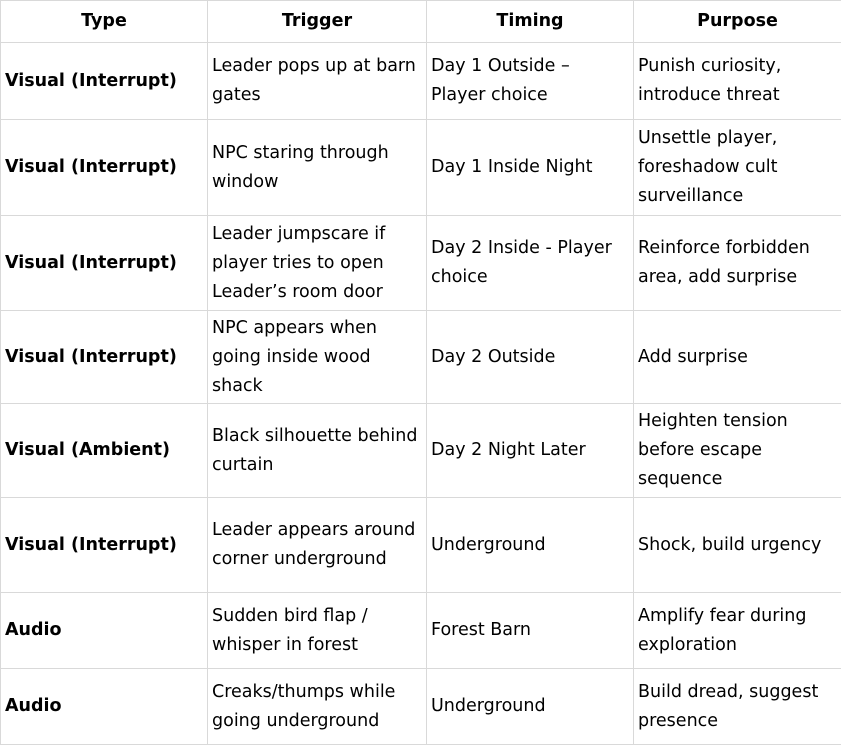  Describe the element at coordinates (317, 545) in the screenshot. I see `cell-trigger: Leader appears around corner underground` at that location.